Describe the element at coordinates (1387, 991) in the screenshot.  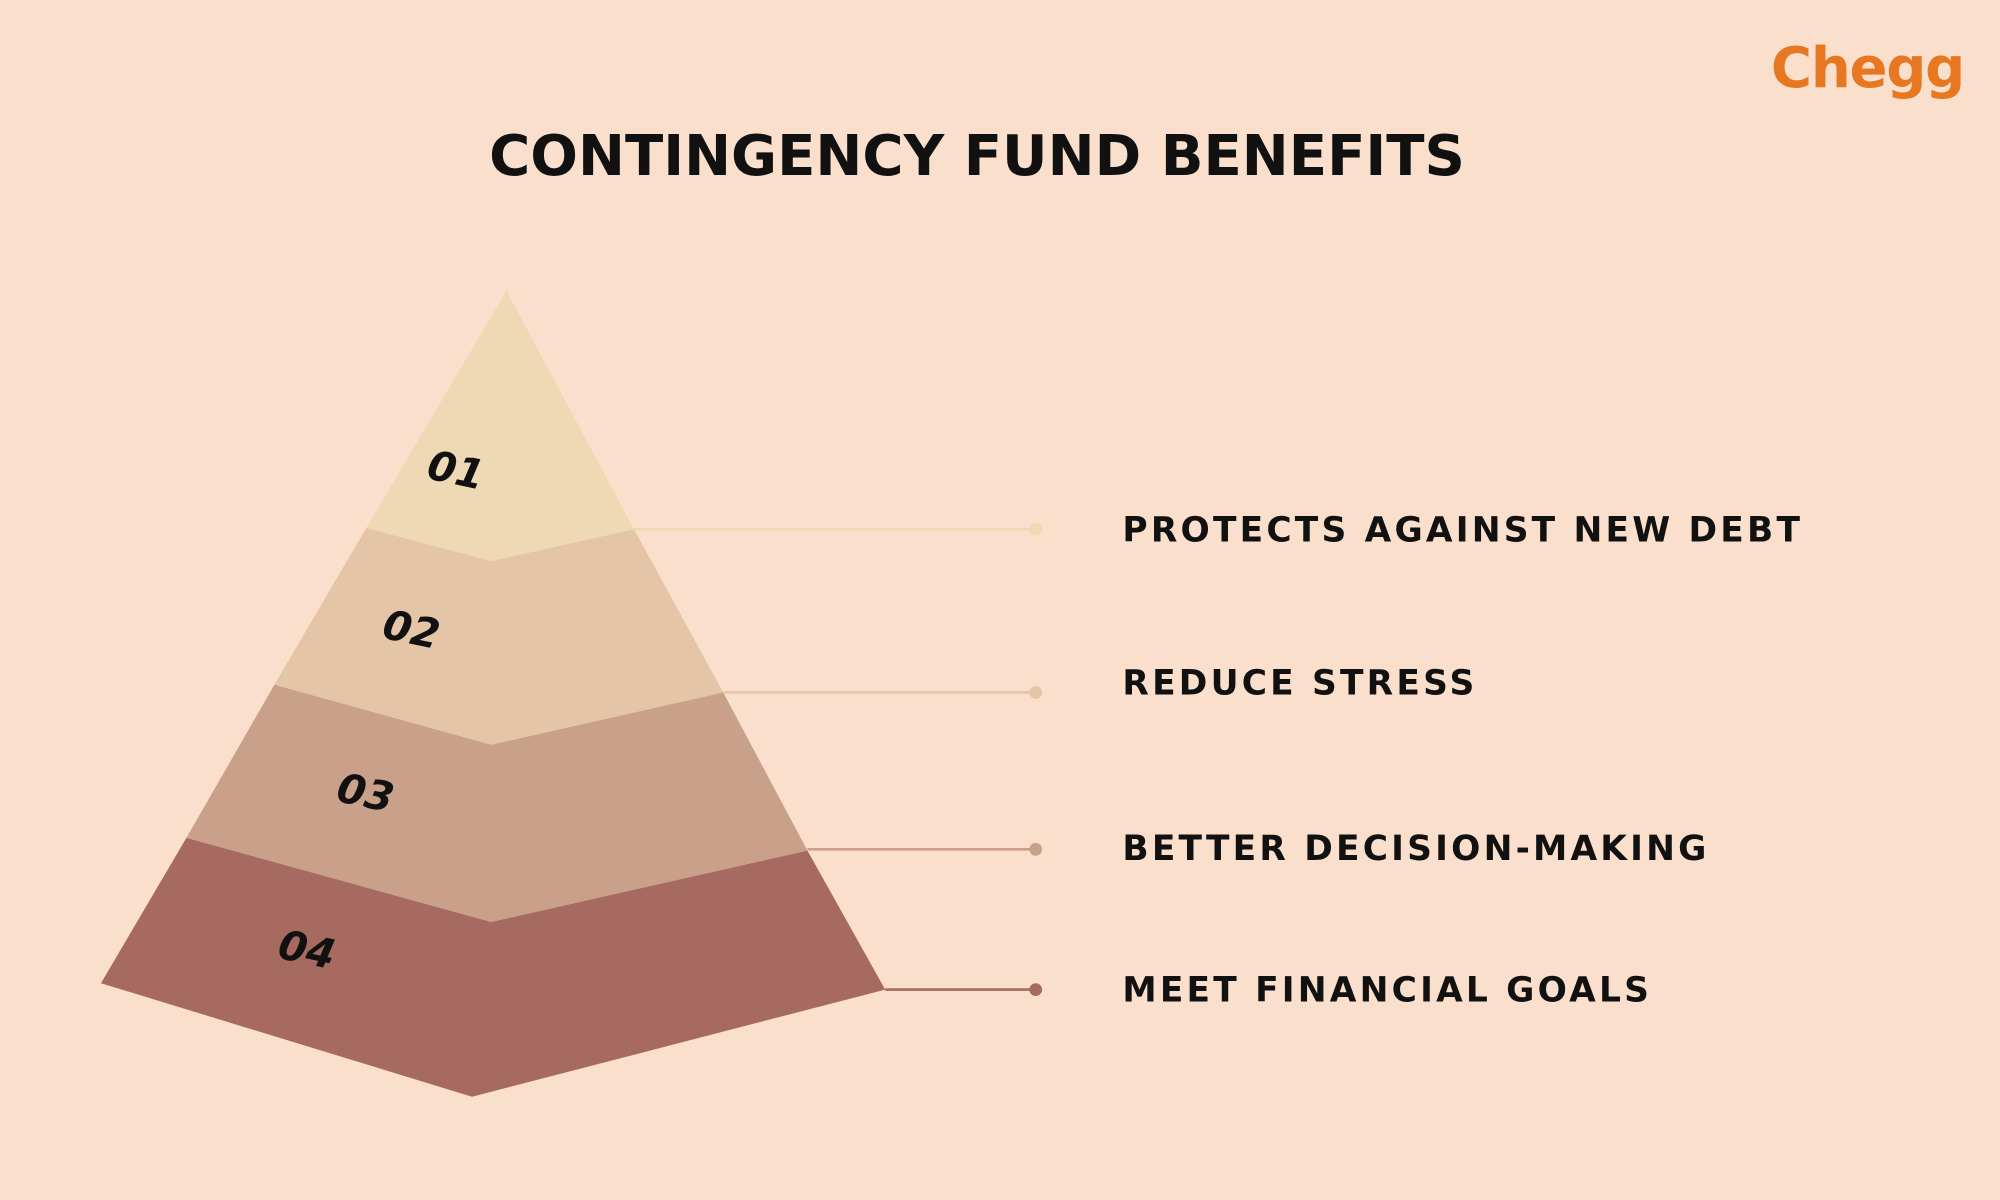
I see `level-label: MEET FINANCIAL GOALS` at that location.